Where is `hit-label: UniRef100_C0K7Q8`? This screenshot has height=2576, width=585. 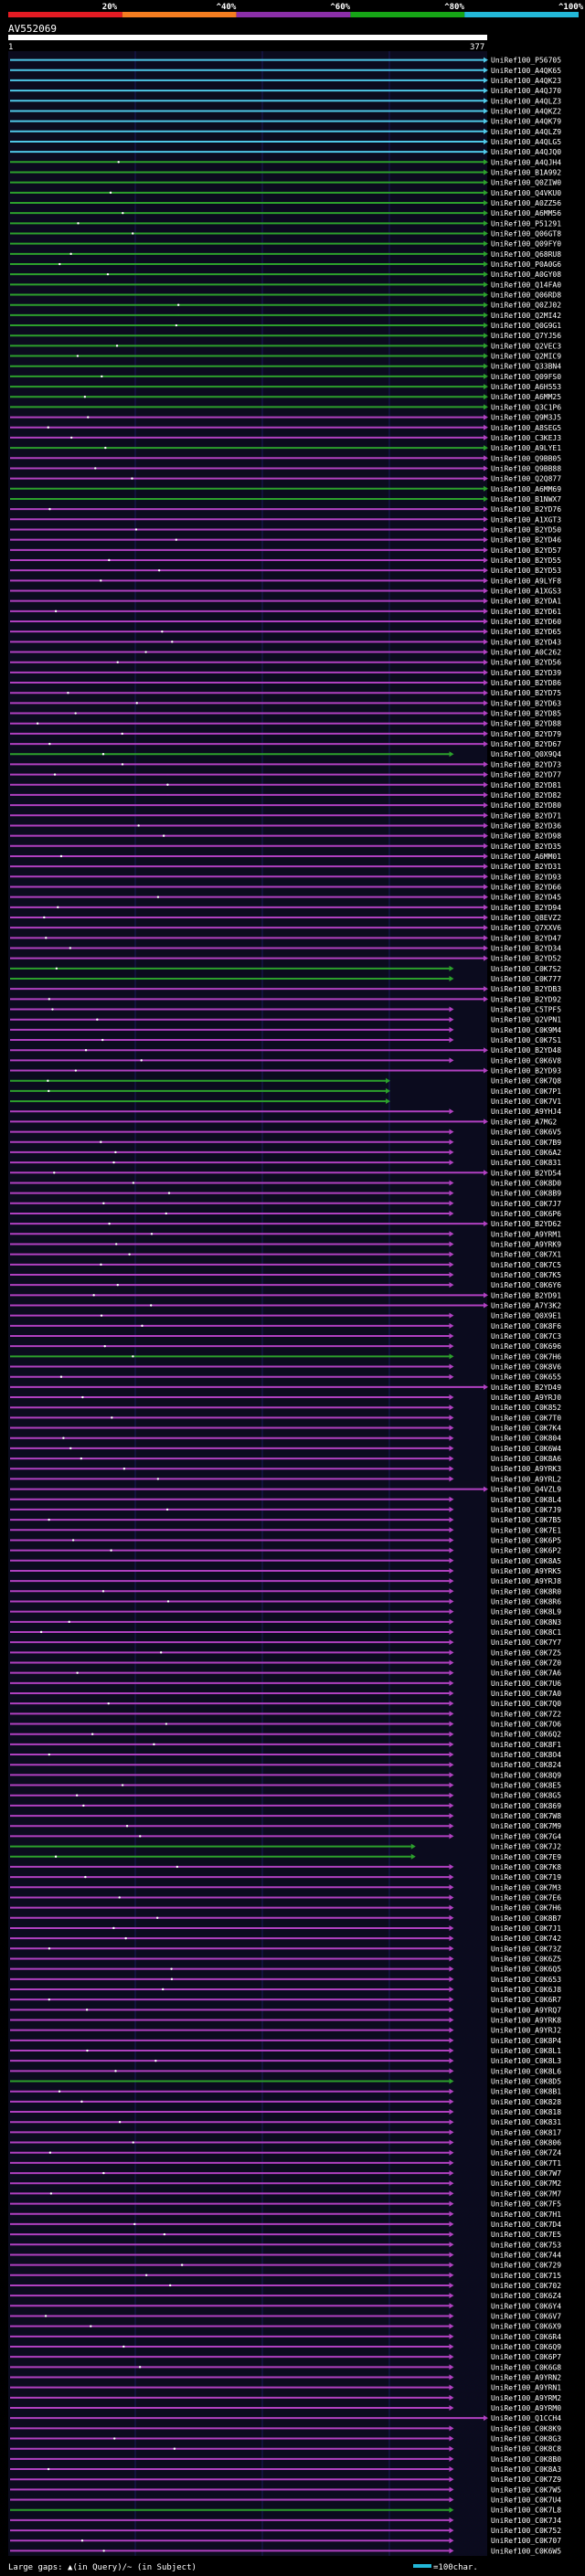
hit-label: UniRef100_C0K7Q8 is located at coordinates (526, 1081).